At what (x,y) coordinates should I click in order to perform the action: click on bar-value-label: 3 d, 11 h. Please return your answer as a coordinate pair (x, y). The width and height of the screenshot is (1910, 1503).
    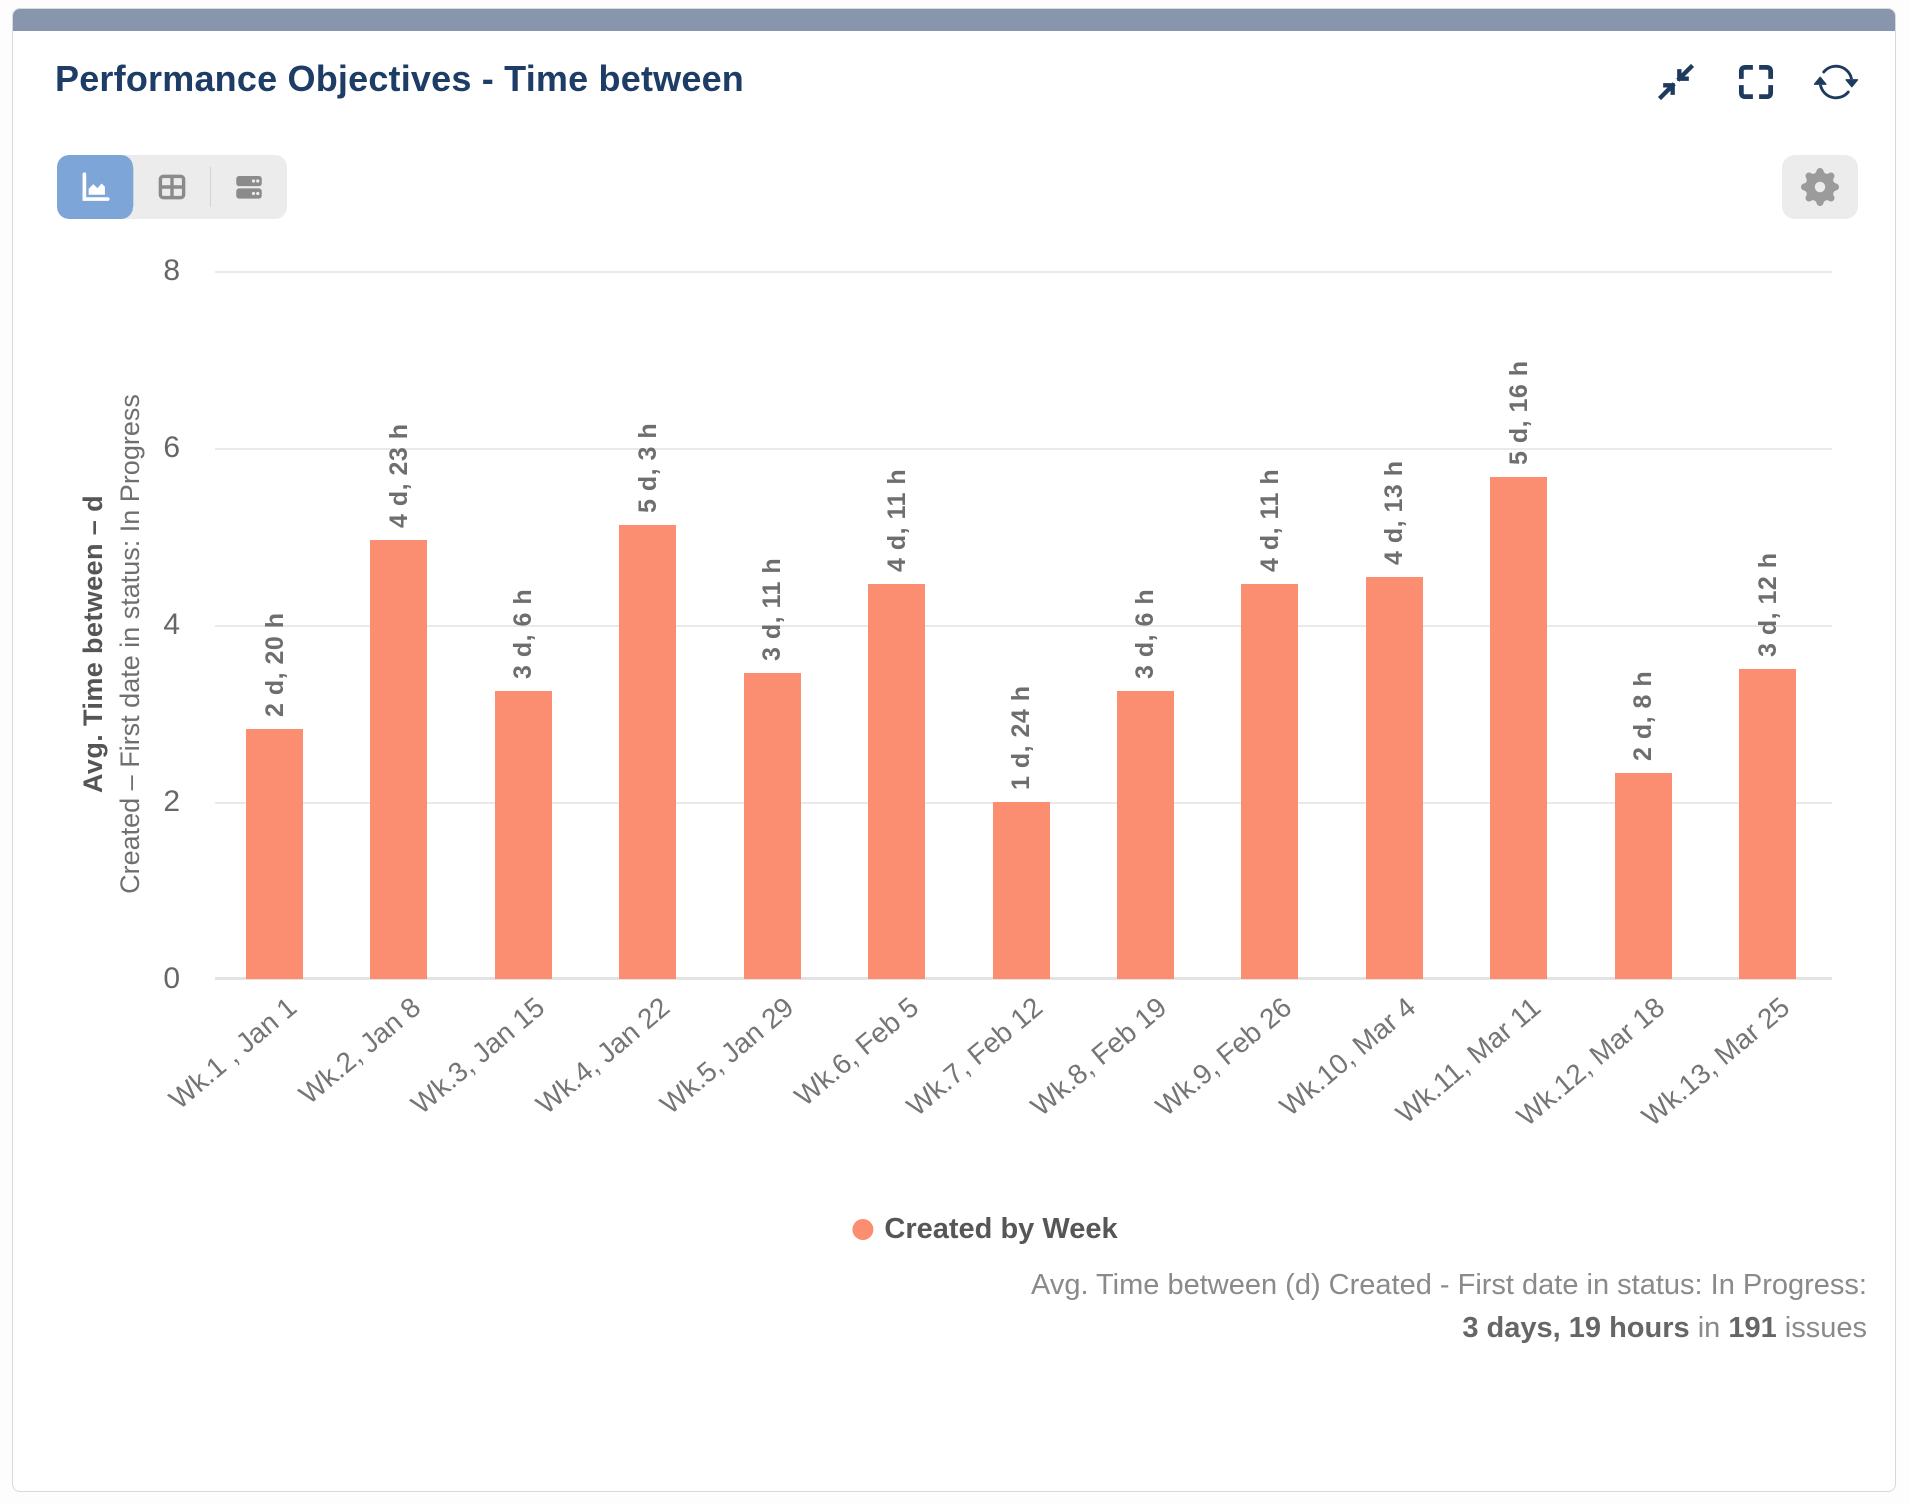
    Looking at the image, I should click on (772, 609).